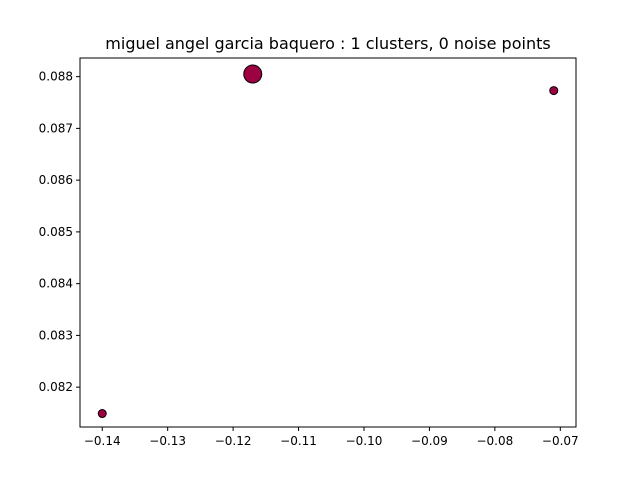  I want to click on y-tick-label: 0.088, so click(56, 77).